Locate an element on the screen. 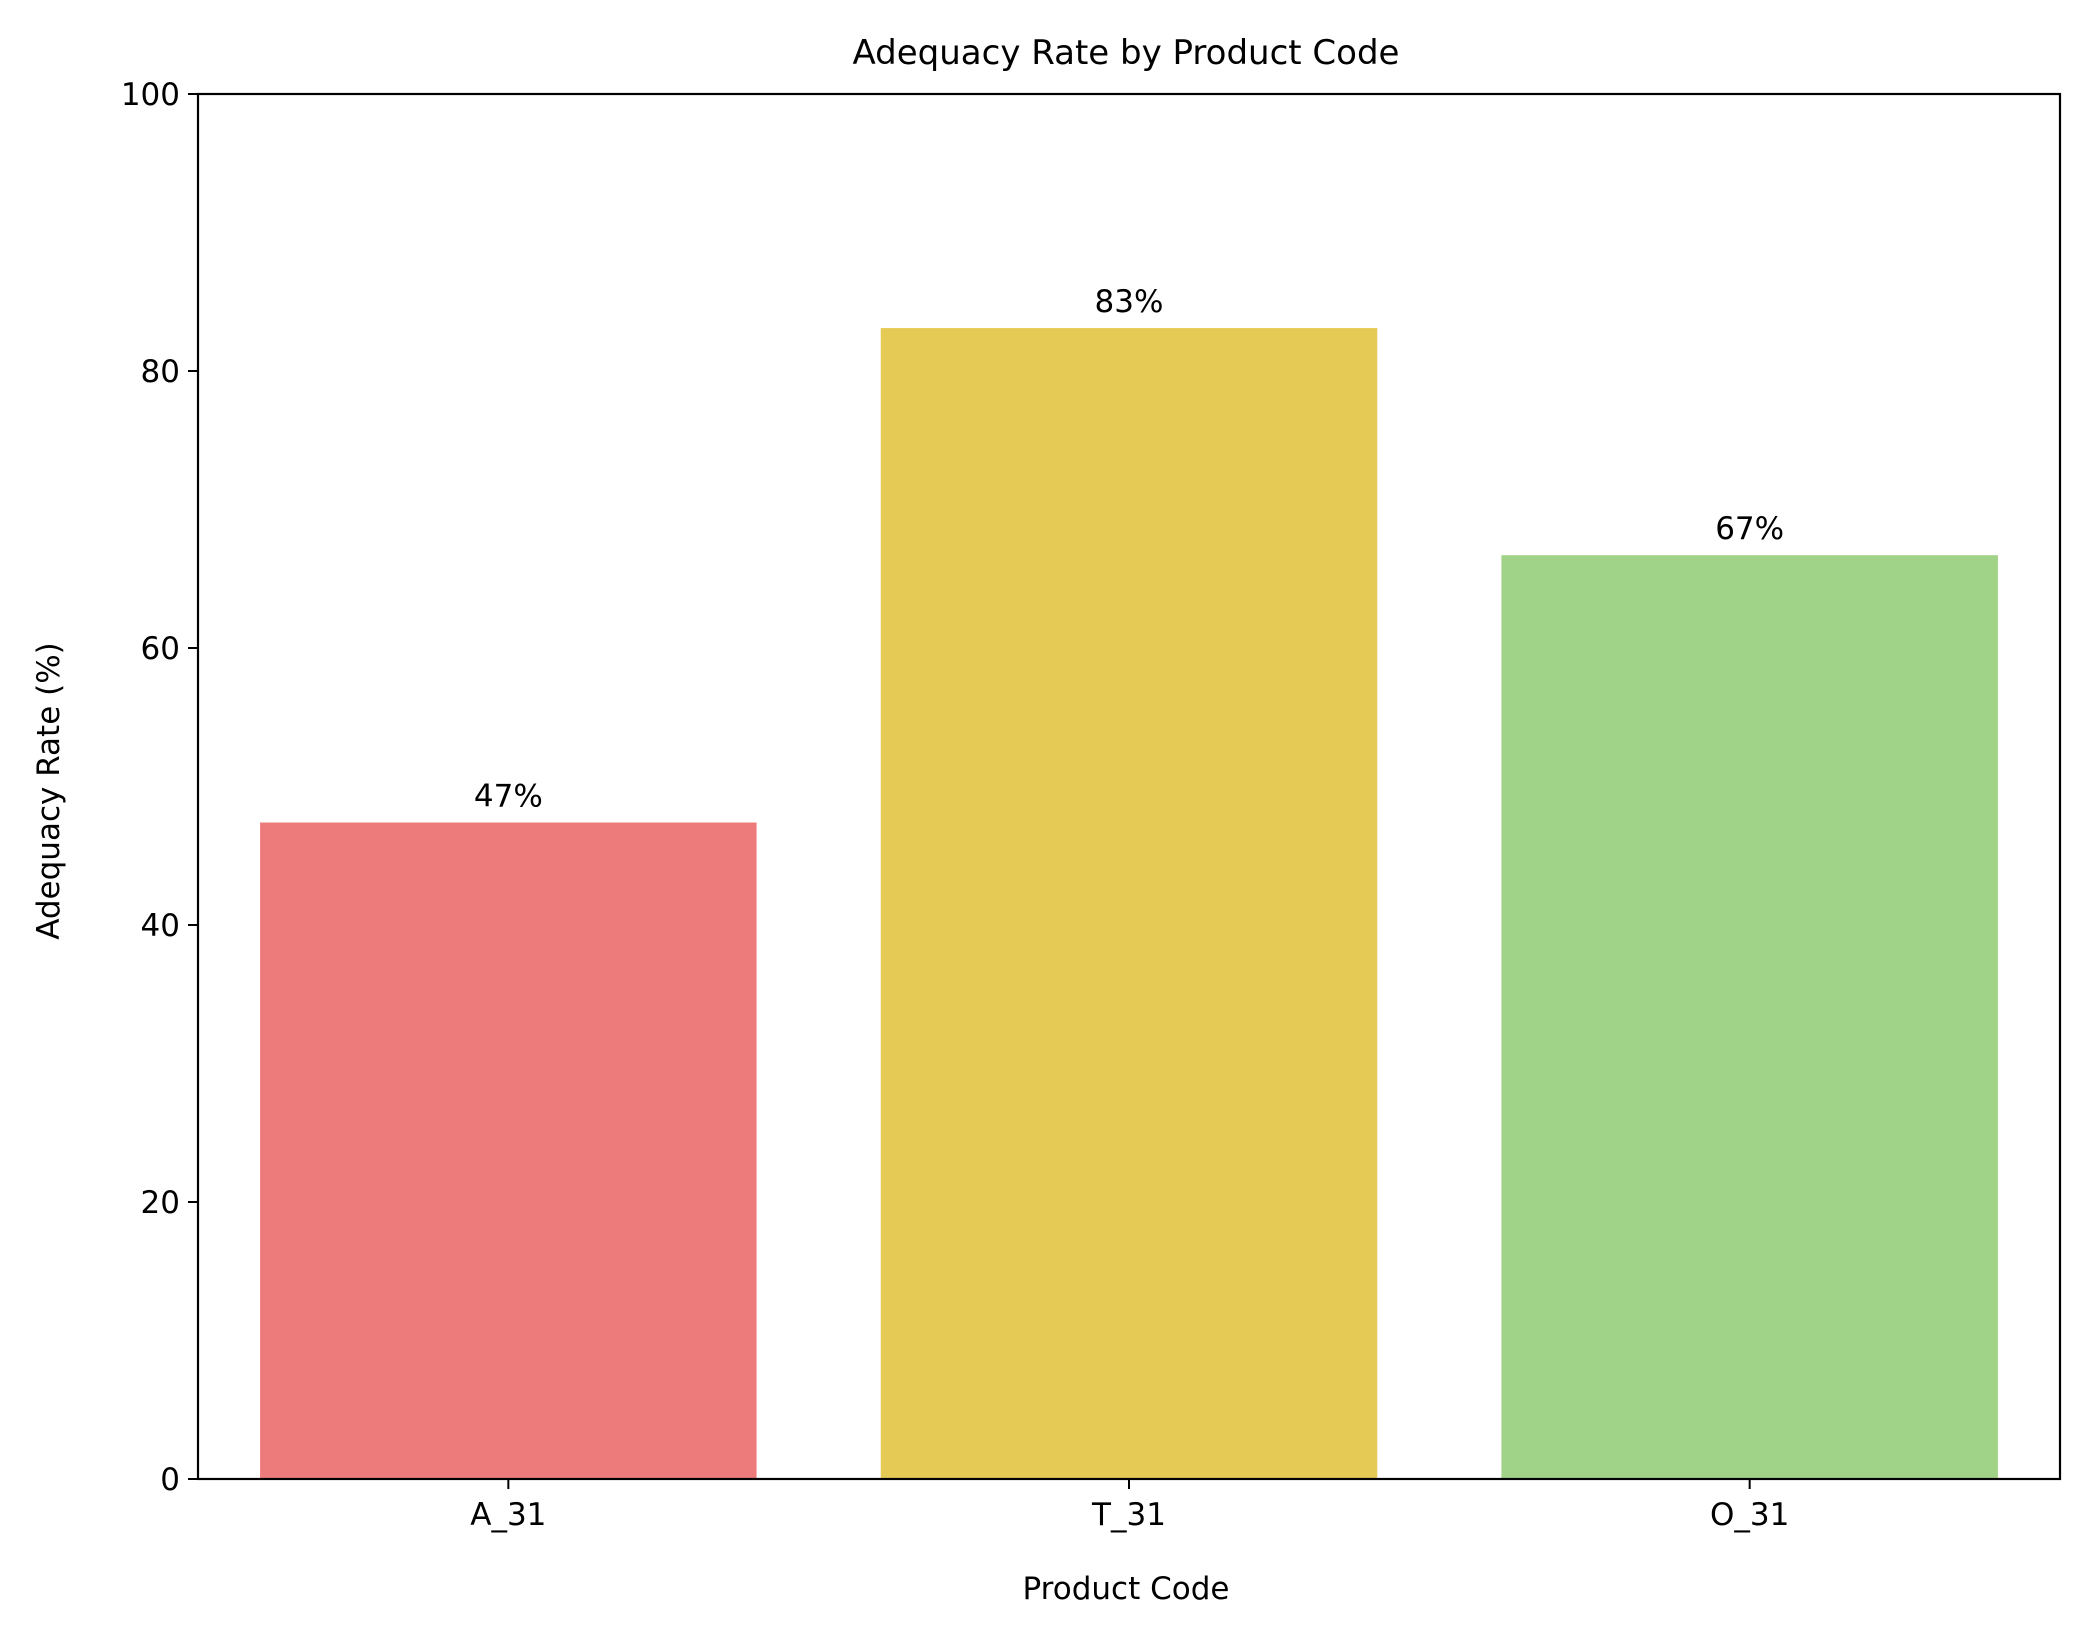 The height and width of the screenshot is (1638, 2087). y-tick-label: 0 is located at coordinates (170, 1480).